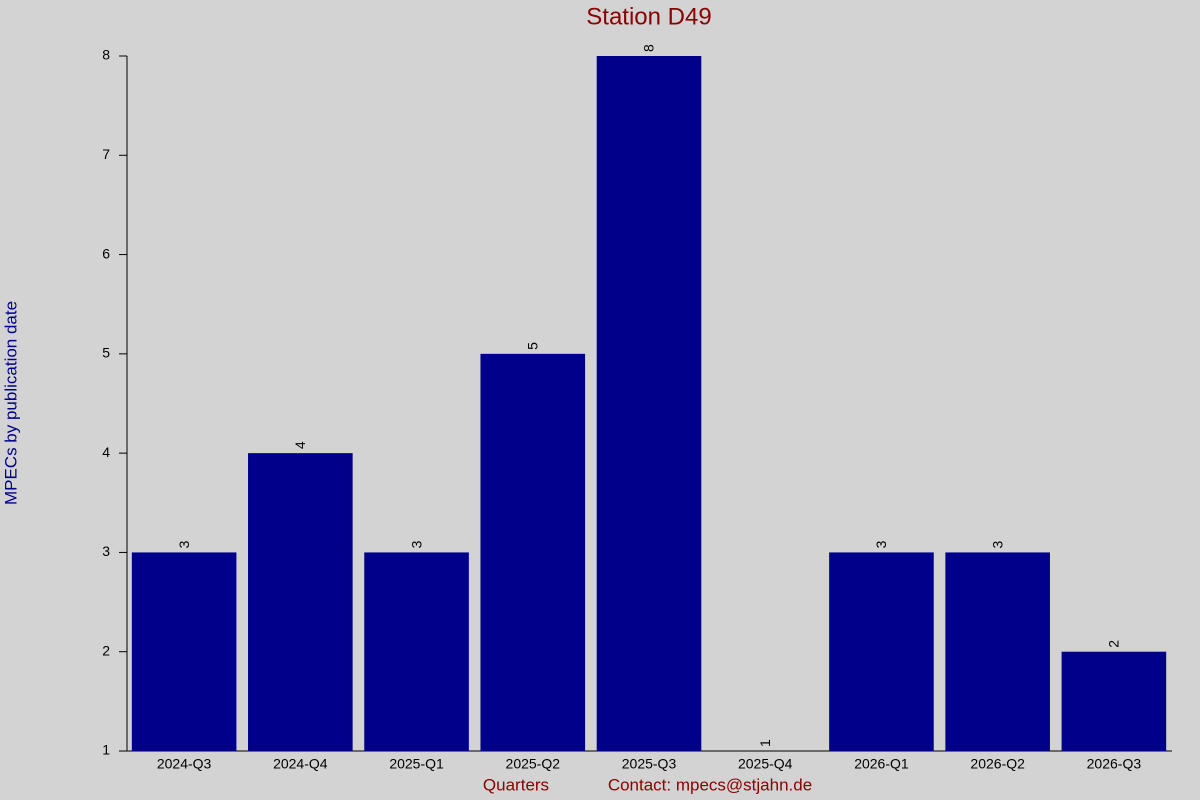 Image resolution: width=1200 pixels, height=800 pixels. What do you see at coordinates (997, 764) in the screenshot?
I see `x-tick-label: 2026-Q2` at bounding box center [997, 764].